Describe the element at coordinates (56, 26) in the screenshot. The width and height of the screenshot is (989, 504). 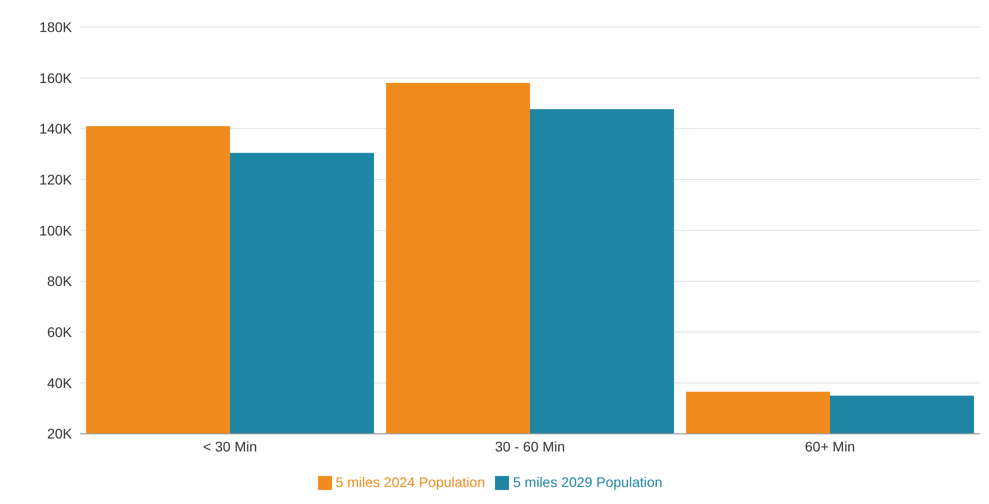
I see `y-tick-label: 180K` at that location.